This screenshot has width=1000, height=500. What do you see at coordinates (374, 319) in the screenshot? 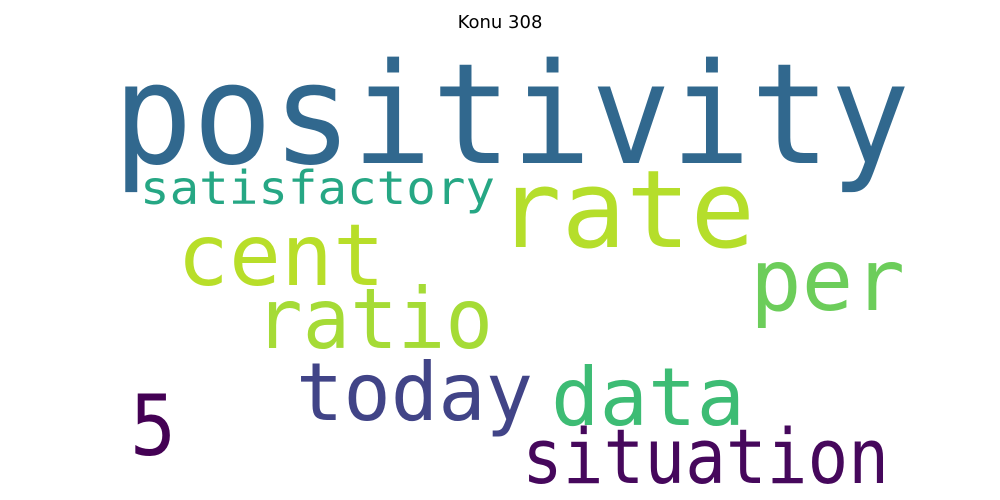
I see `word-ratio: ratio` at bounding box center [374, 319].